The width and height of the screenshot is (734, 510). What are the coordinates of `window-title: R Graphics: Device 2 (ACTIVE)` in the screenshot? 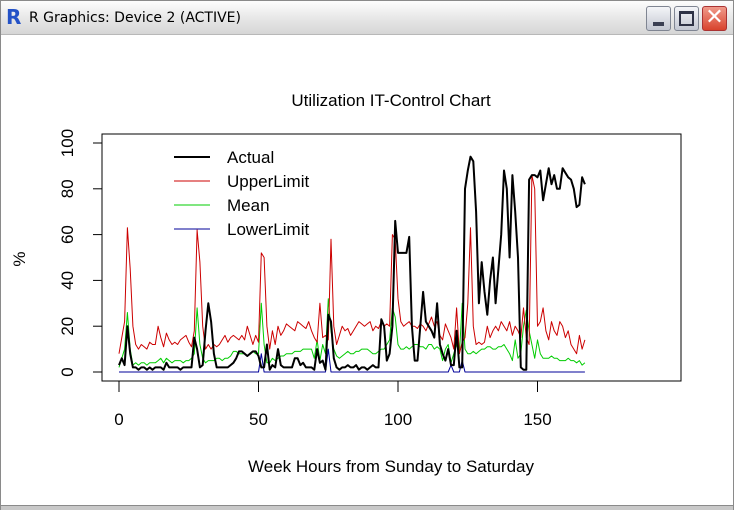 It's located at (135, 18).